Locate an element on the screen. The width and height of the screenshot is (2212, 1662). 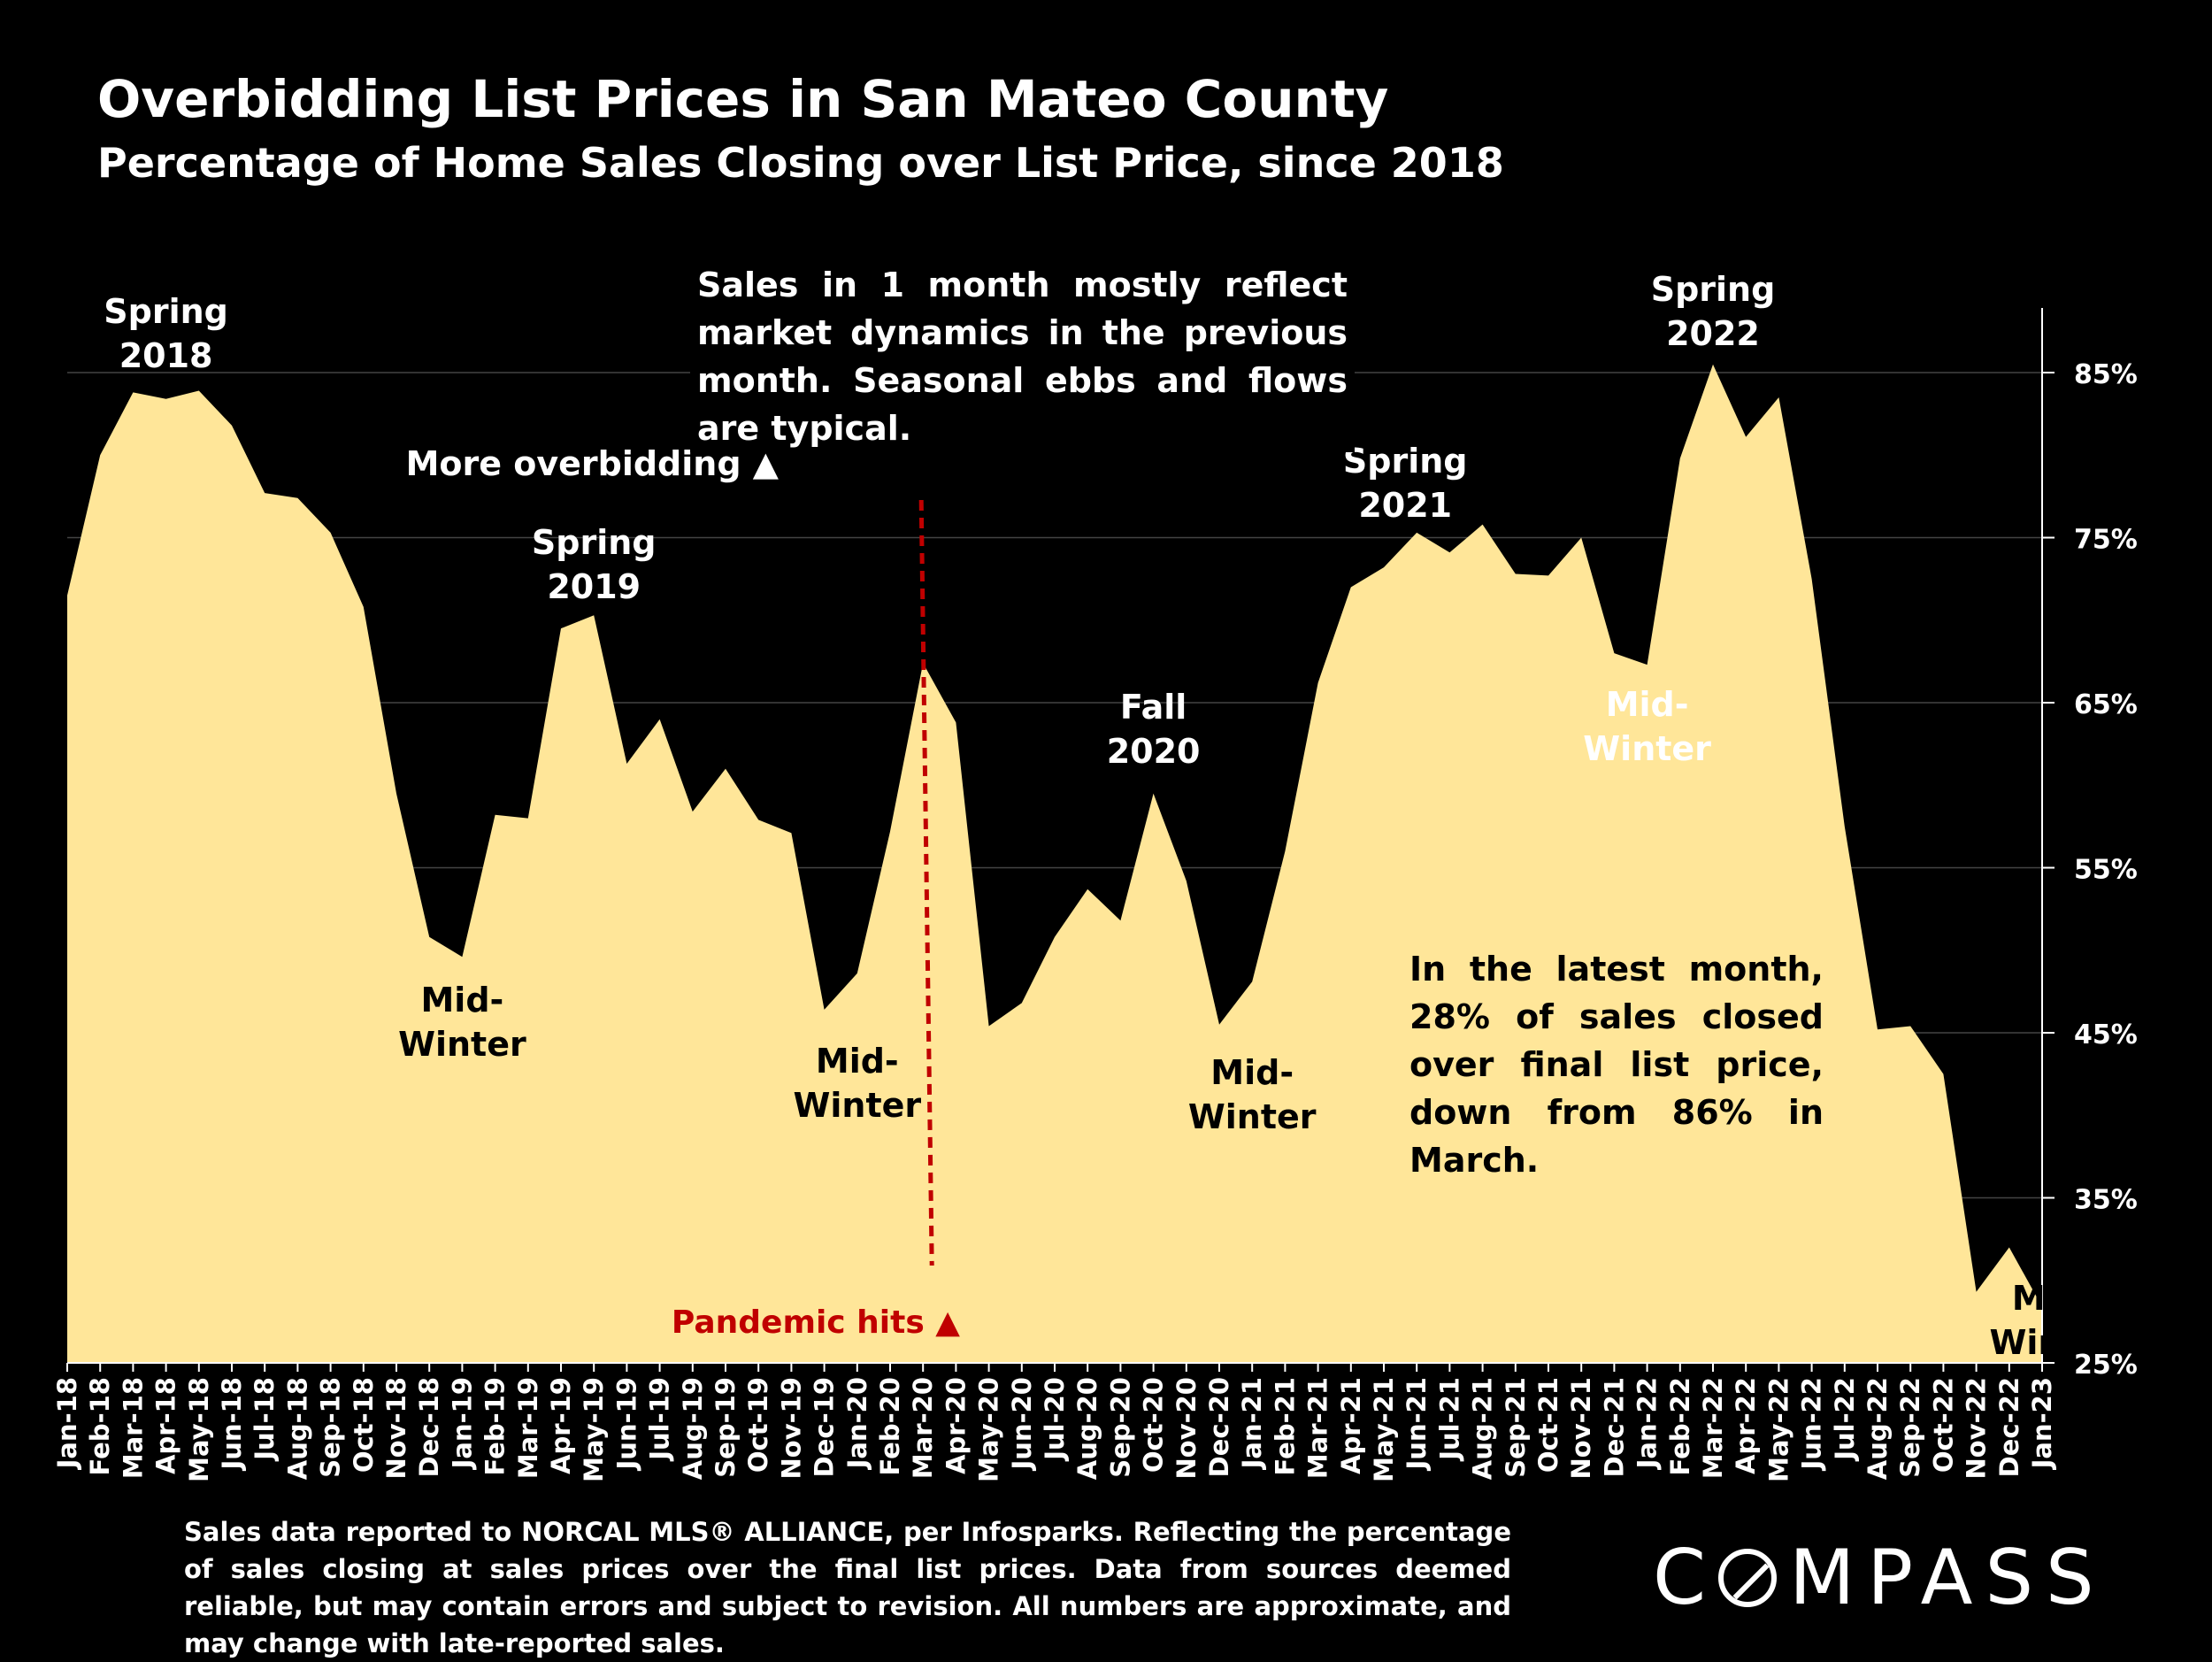
x-tick-label: Sep-22 is located at coordinates (1910, 1427).